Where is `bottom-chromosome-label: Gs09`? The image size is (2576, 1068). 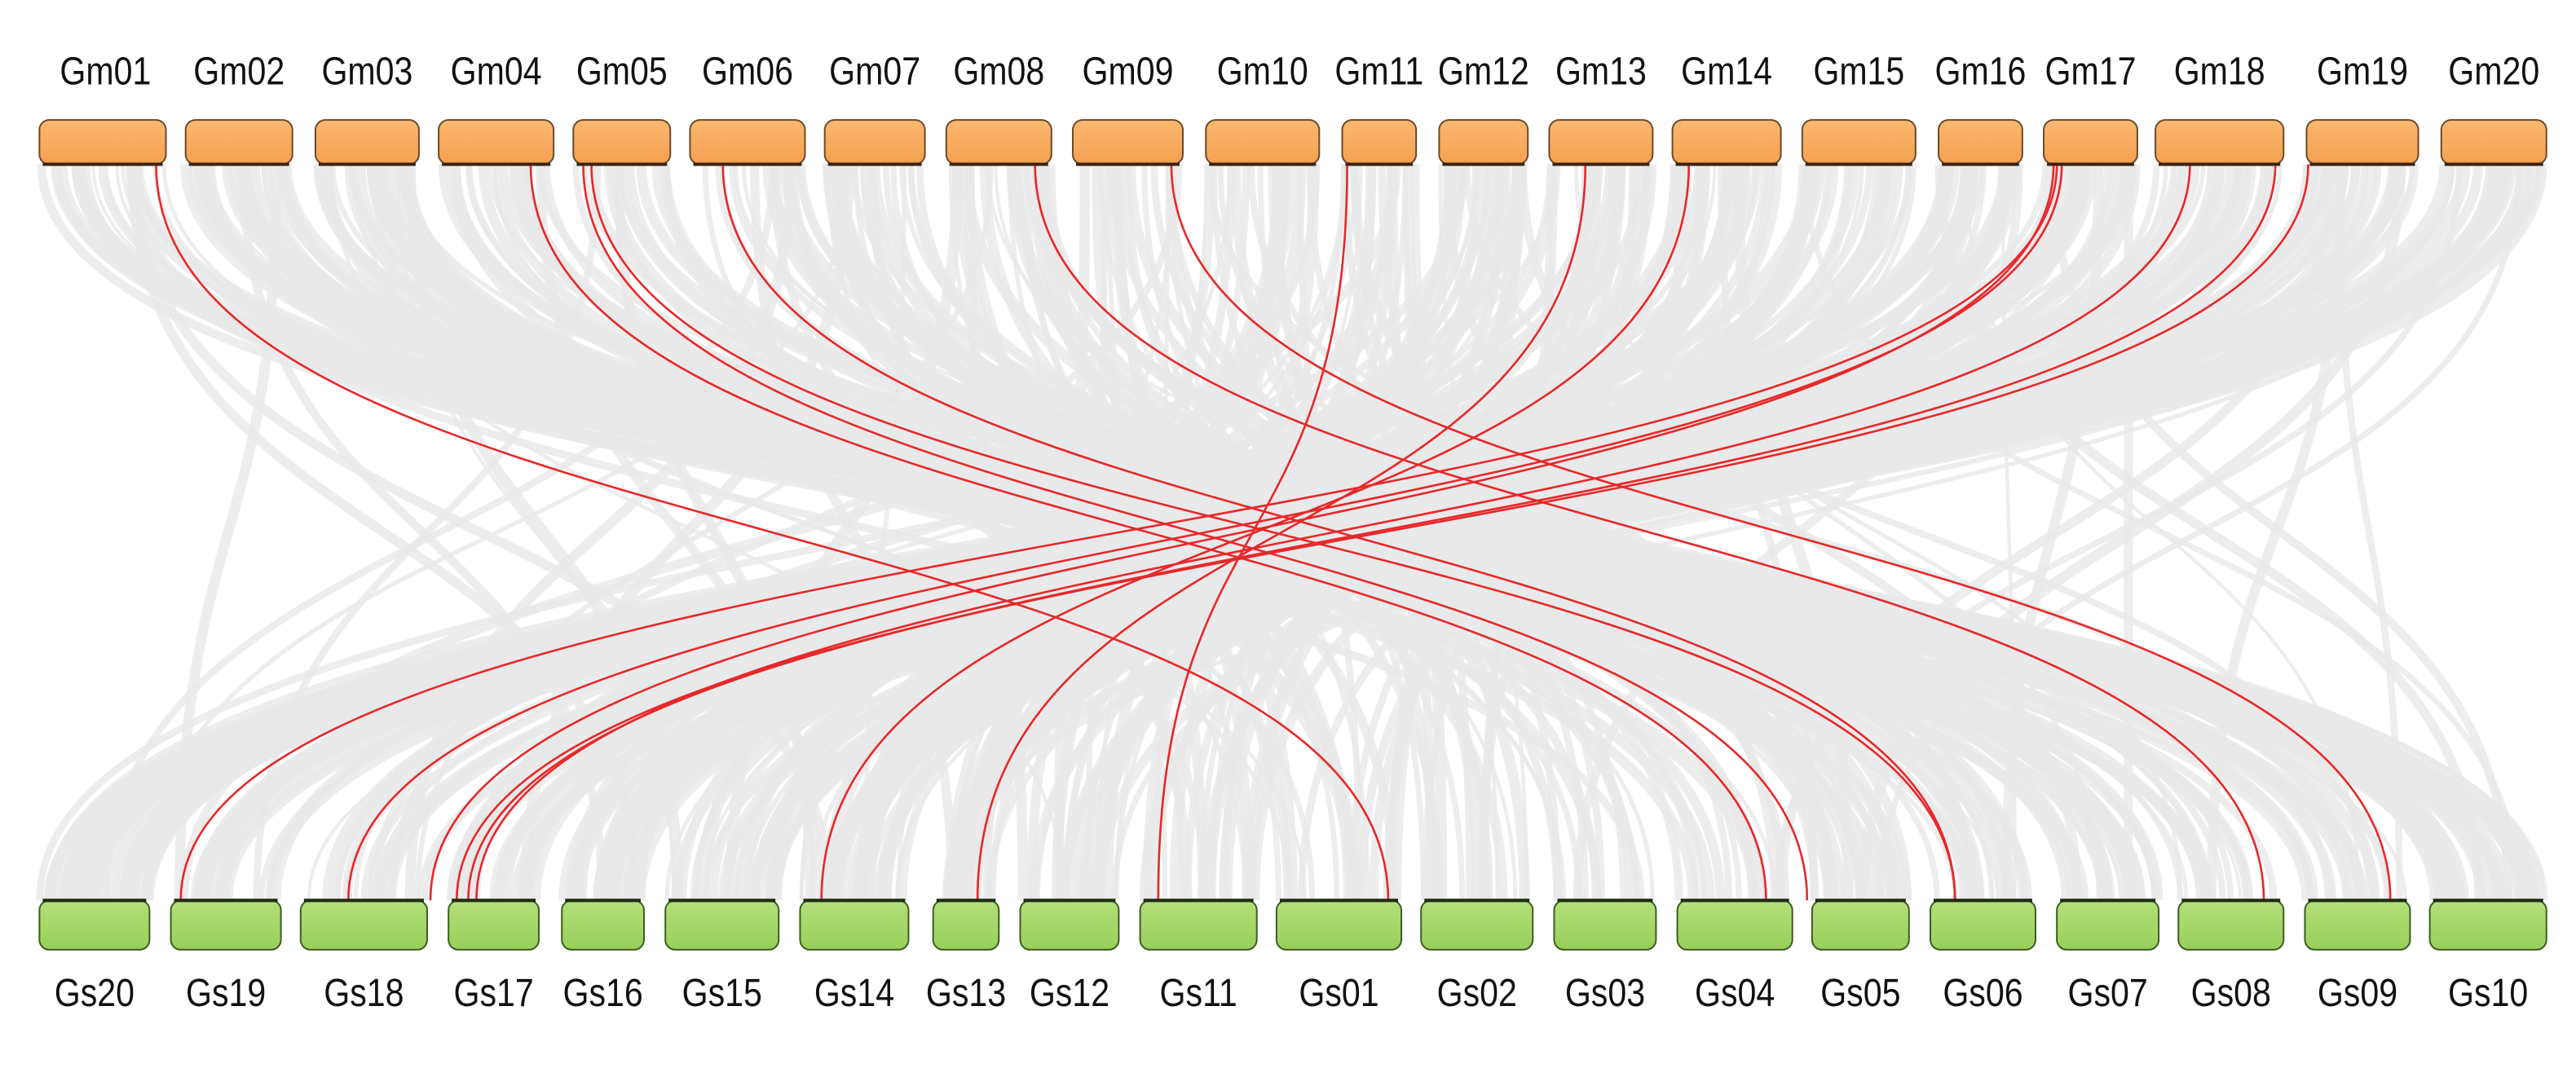
bottom-chromosome-label: Gs09 is located at coordinates (2357, 992).